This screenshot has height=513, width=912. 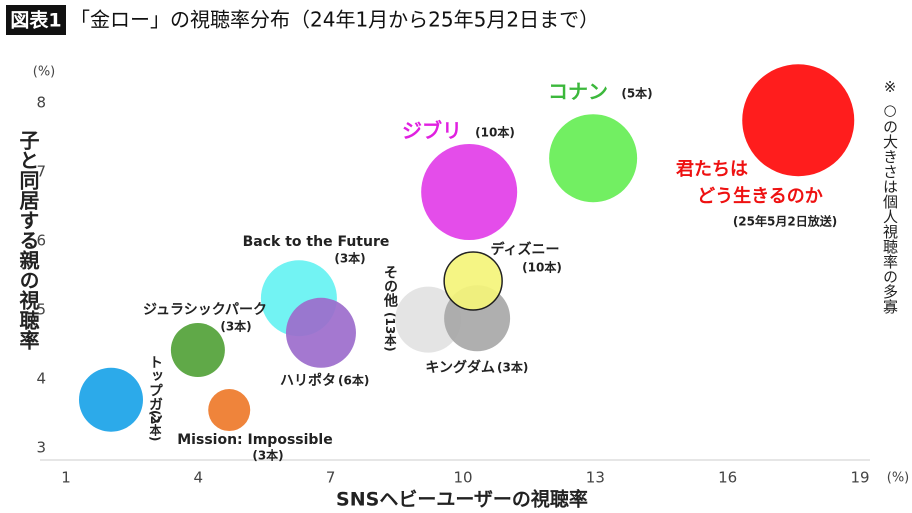 What do you see at coordinates (760, 196) in the screenshot?
I see `bubble-label: どう生きるのか` at bounding box center [760, 196].